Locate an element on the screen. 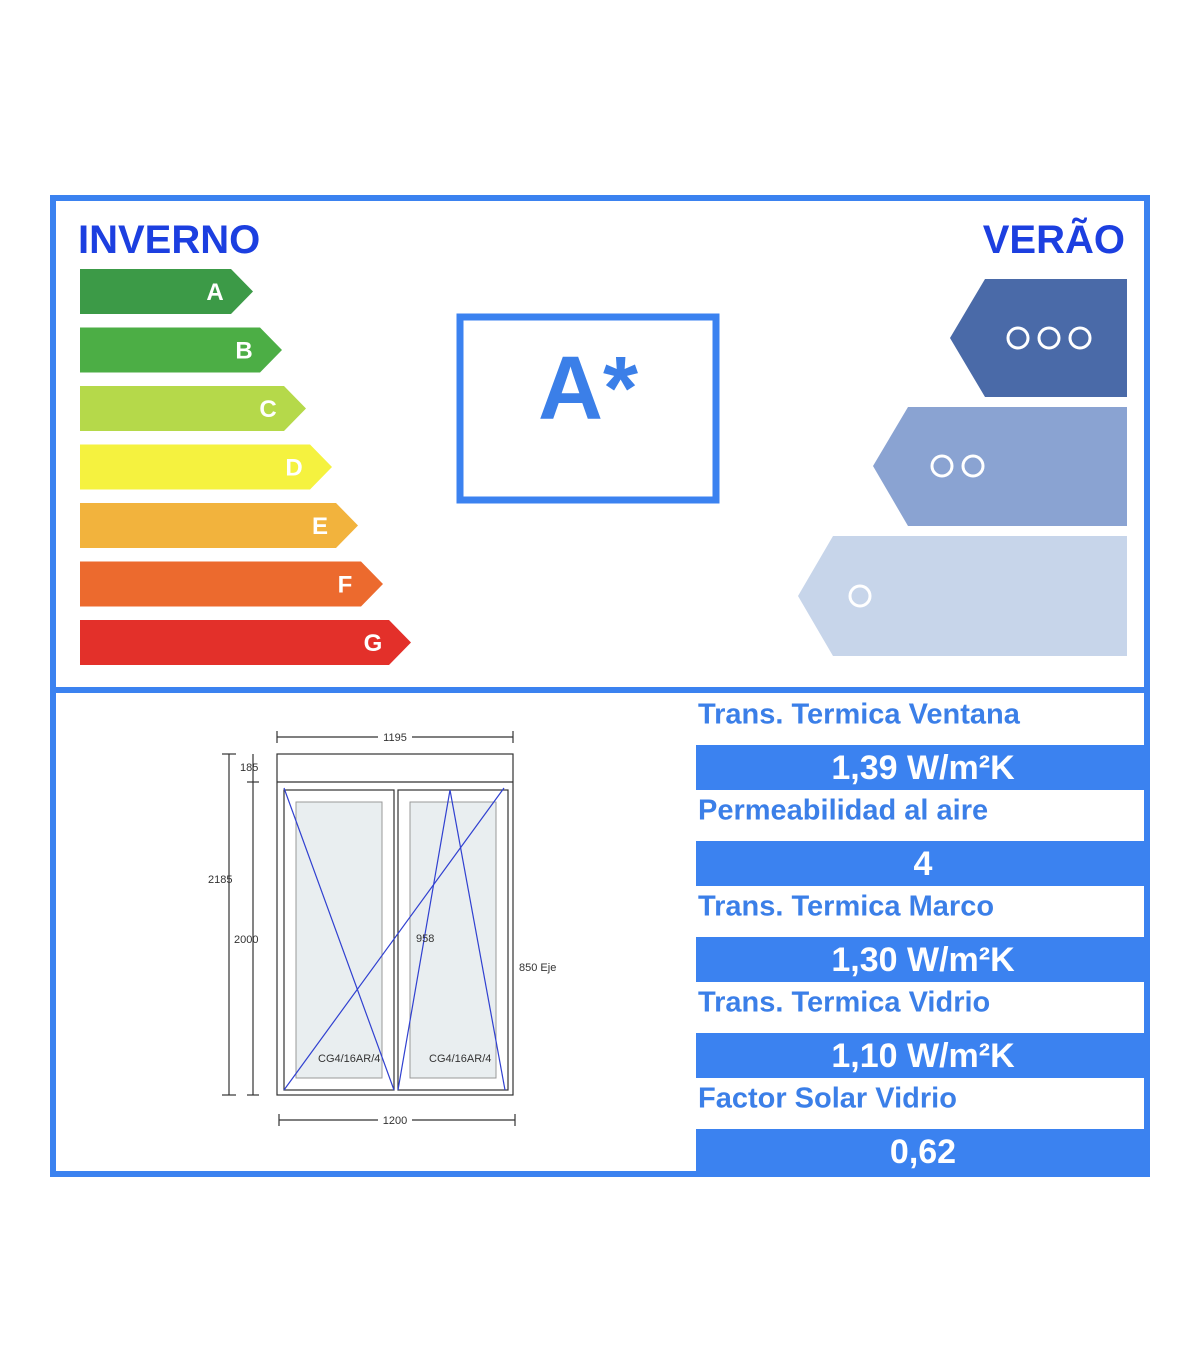 Image resolution: width=1200 pixels, height=1372 pixels. rating-box is located at coordinates (588, 408).